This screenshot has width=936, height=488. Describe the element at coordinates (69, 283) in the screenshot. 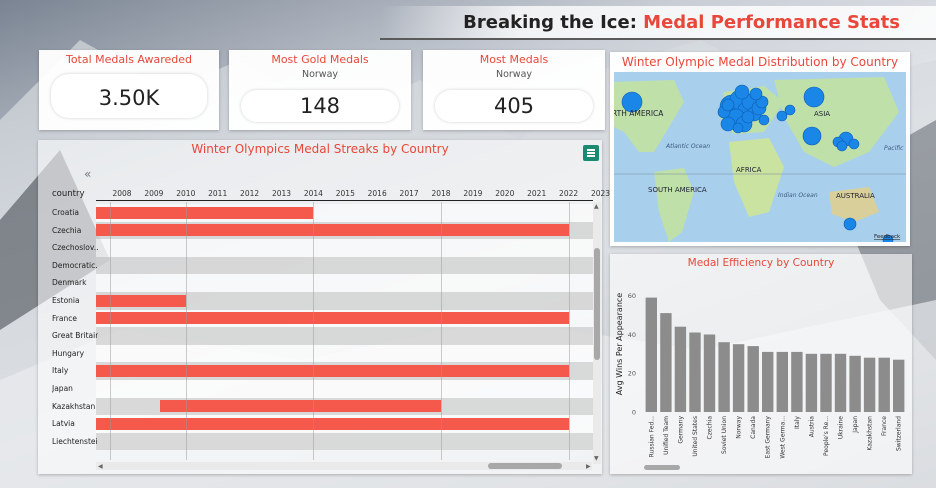

I see `country-row-label: Denmark` at that location.